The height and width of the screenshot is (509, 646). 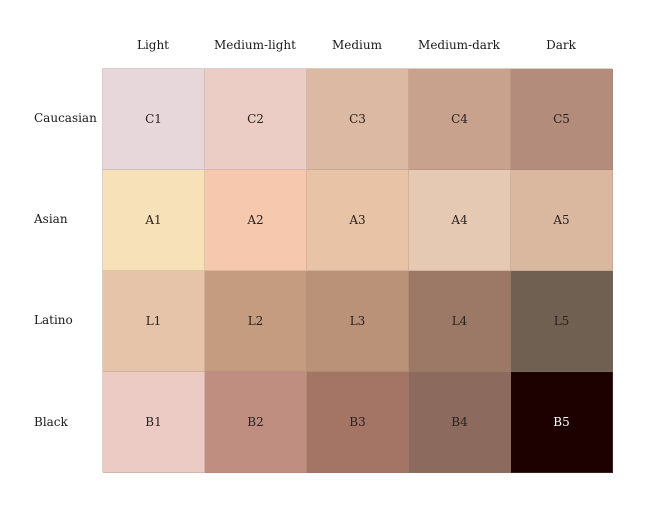 I want to click on row-header-latino: Latino, so click(x=53, y=320).